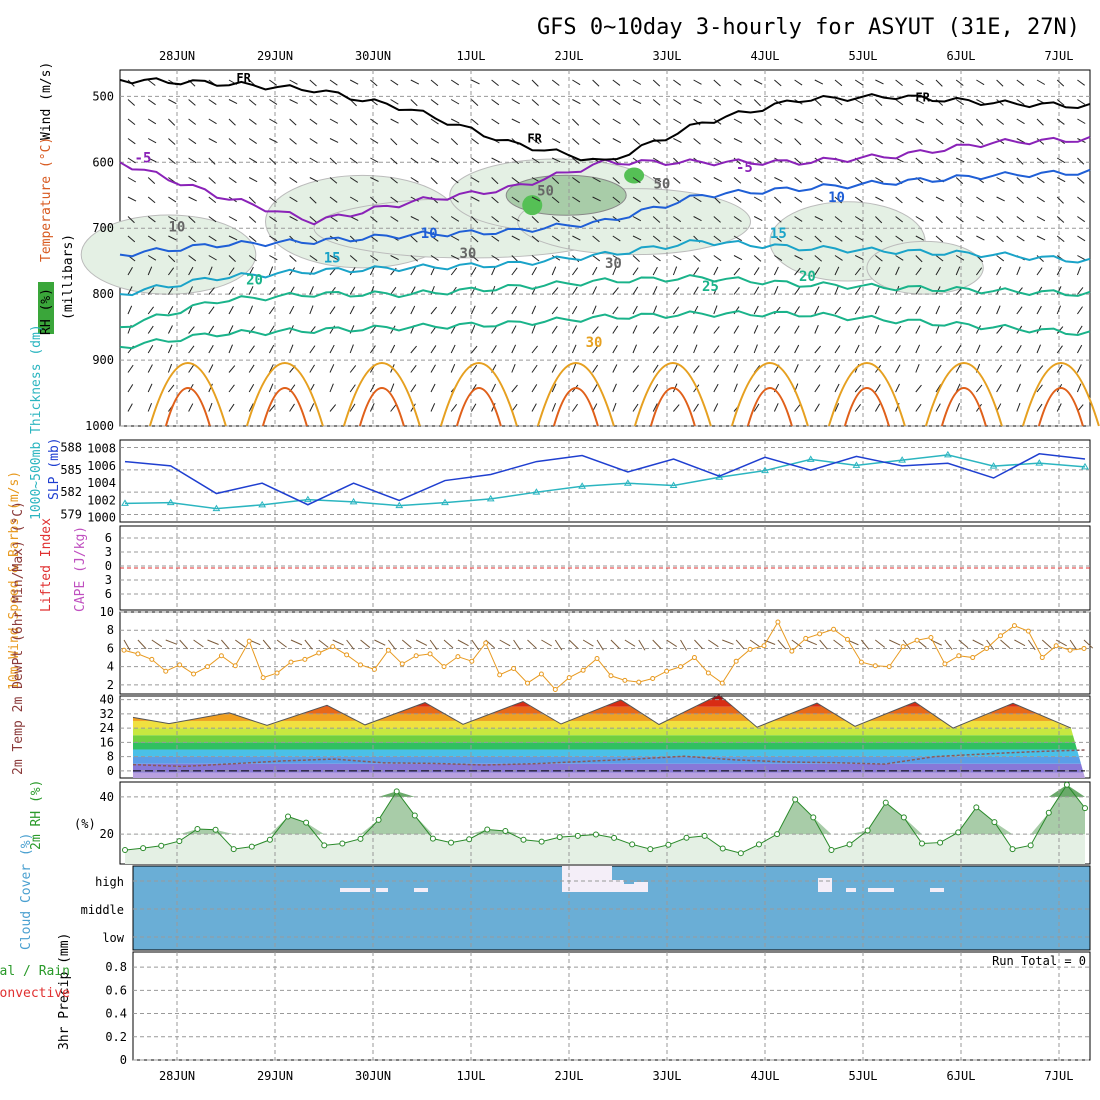 Image resolution: width=1100 pixels, height=1100 pixels. Describe the element at coordinates (103, 96) in the screenshot. I see `pressure-tick-label: 500` at that location.